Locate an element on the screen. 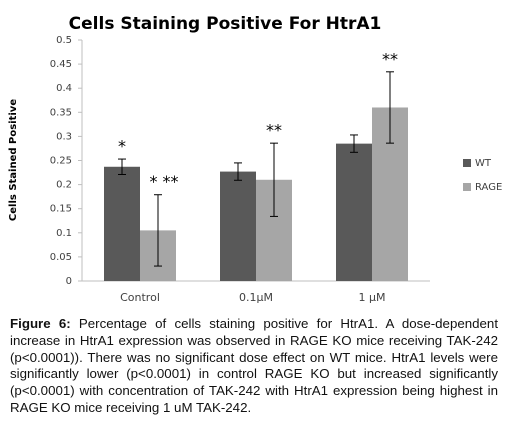 The height and width of the screenshot is (422, 508). y-tick-label: 0.25 is located at coordinates (61, 161).